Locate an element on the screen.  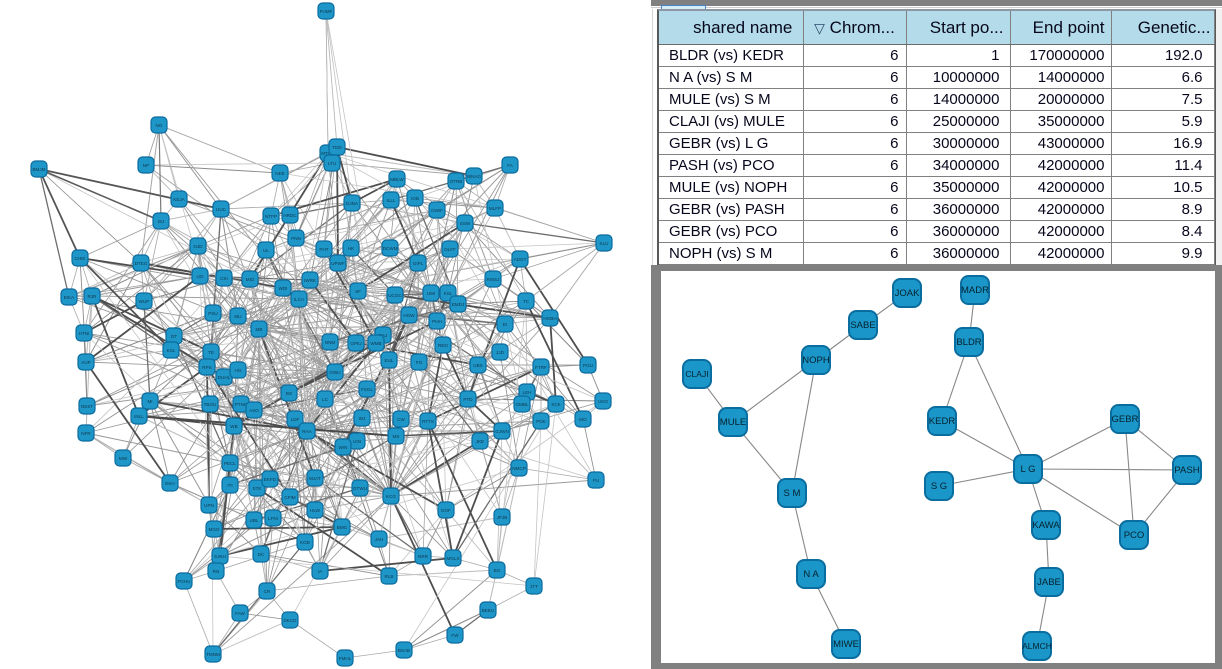
svg-text: LDF is located at coordinates (295, 419).